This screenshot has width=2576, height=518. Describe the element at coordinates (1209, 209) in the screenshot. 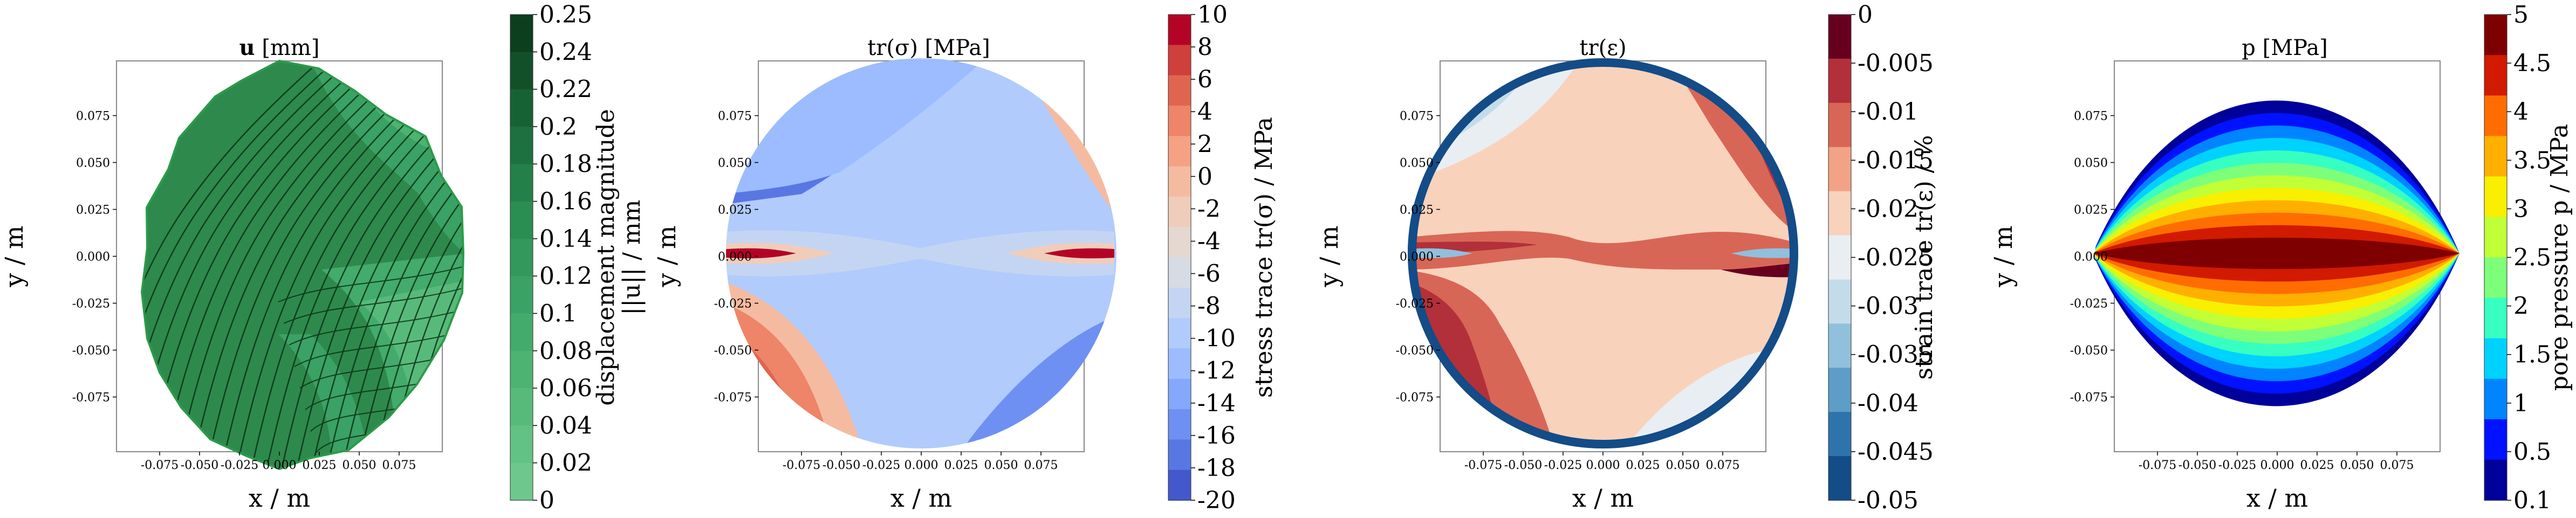

I see `colorbar-tick-label: -2` at that location.